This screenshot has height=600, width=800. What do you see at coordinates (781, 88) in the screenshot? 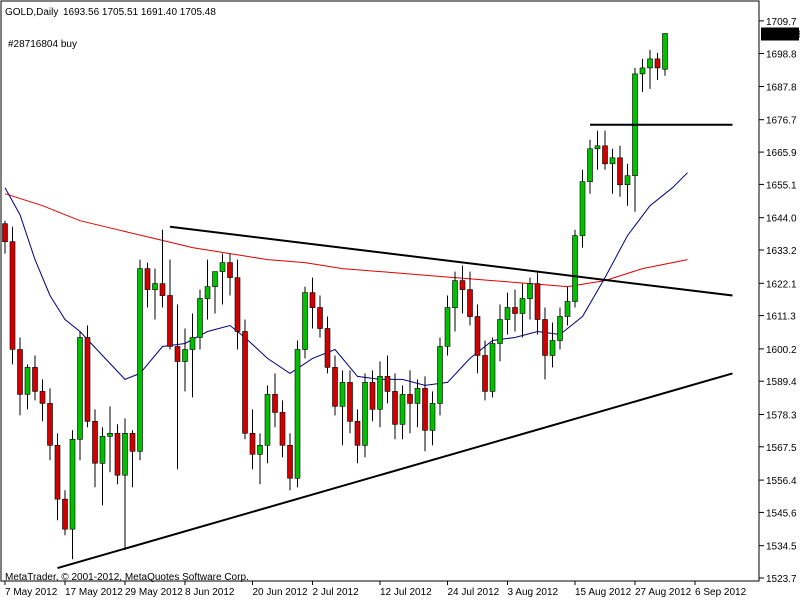
I see `price-tick-label: 1687.8` at bounding box center [781, 88].